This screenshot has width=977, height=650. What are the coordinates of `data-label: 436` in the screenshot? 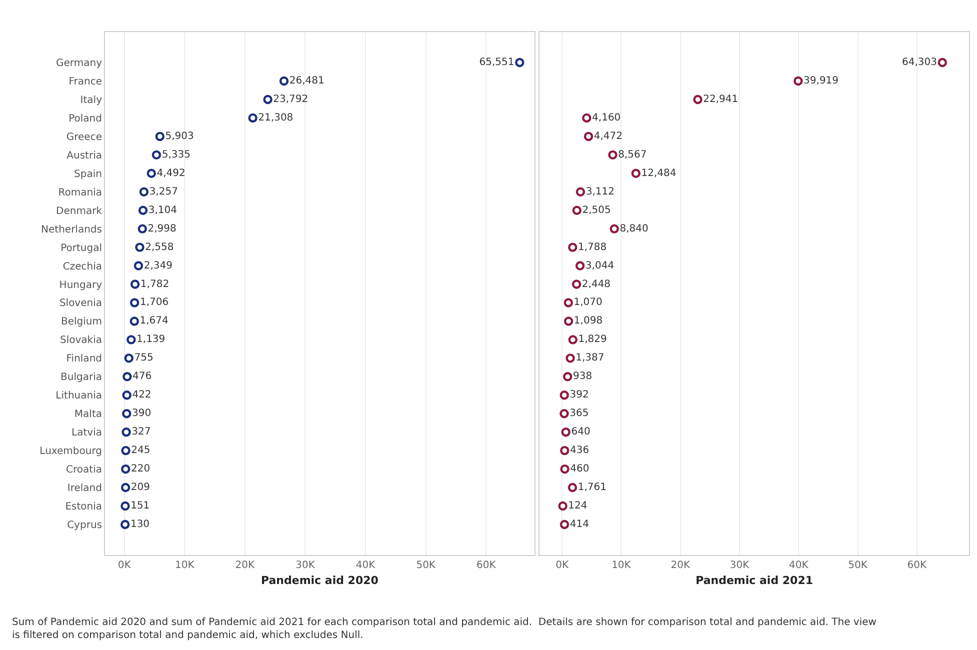 It's located at (580, 450).